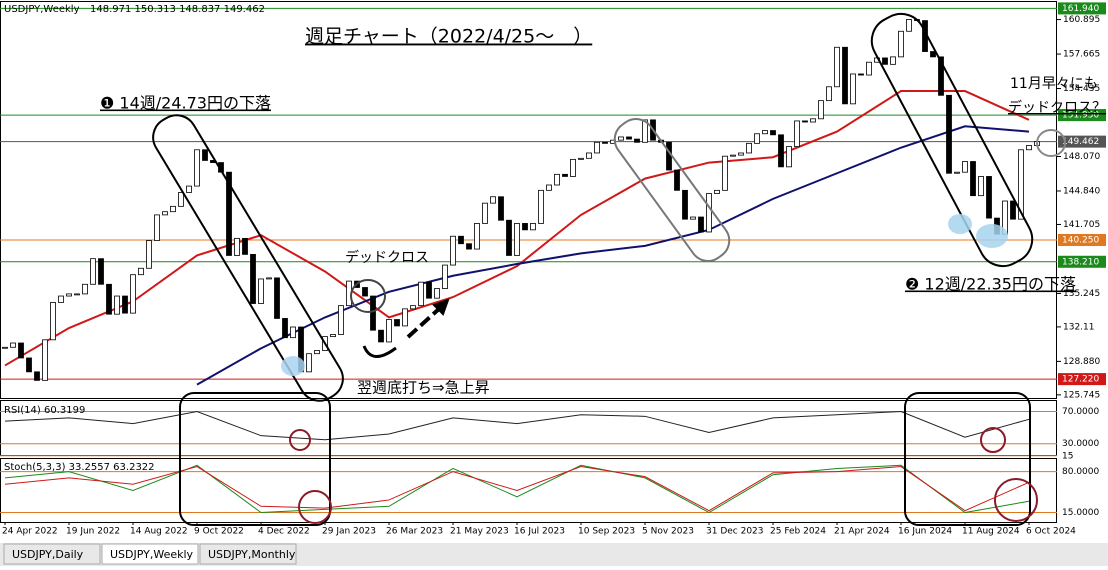  Describe the element at coordinates (284, 532) in the screenshot. I see `x-tick-label: 4 Dec 2022` at that location.